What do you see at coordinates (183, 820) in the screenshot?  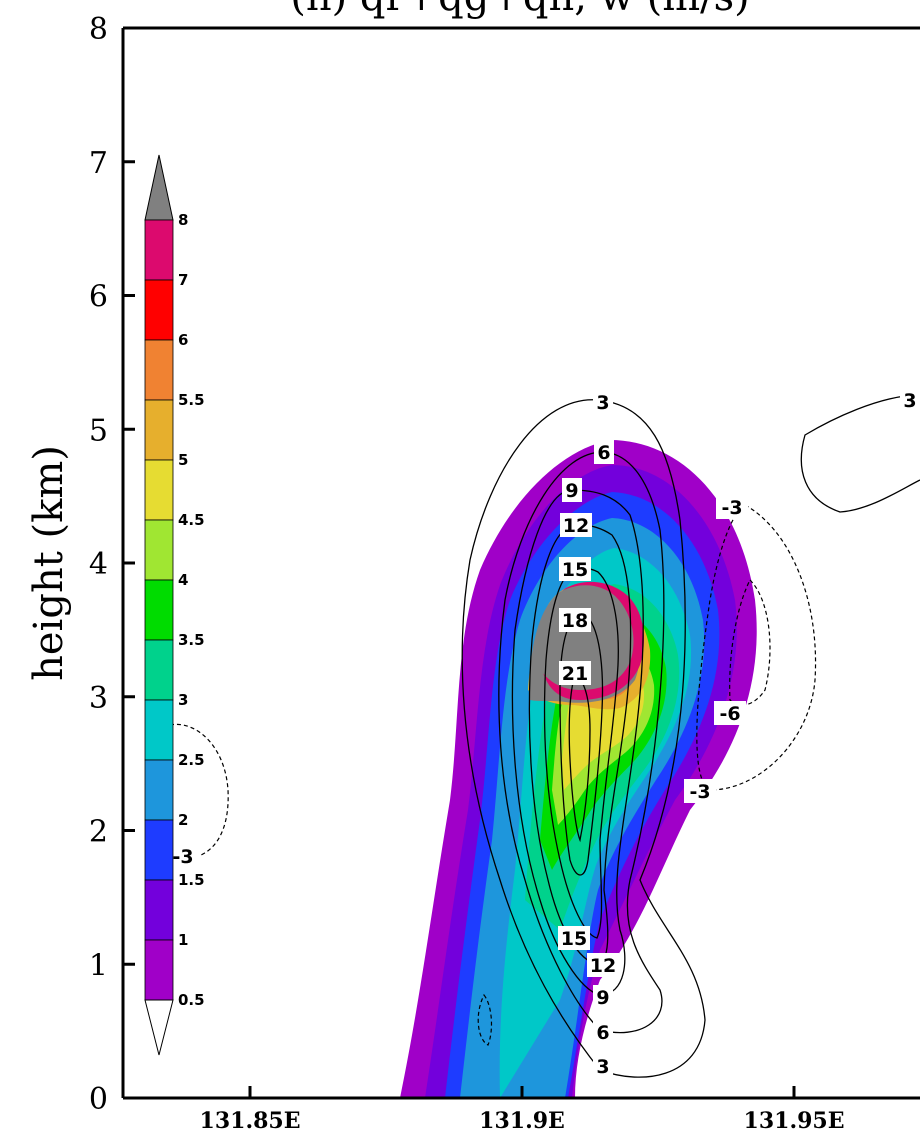 I see `colorbar-label: 2` at bounding box center [183, 820].